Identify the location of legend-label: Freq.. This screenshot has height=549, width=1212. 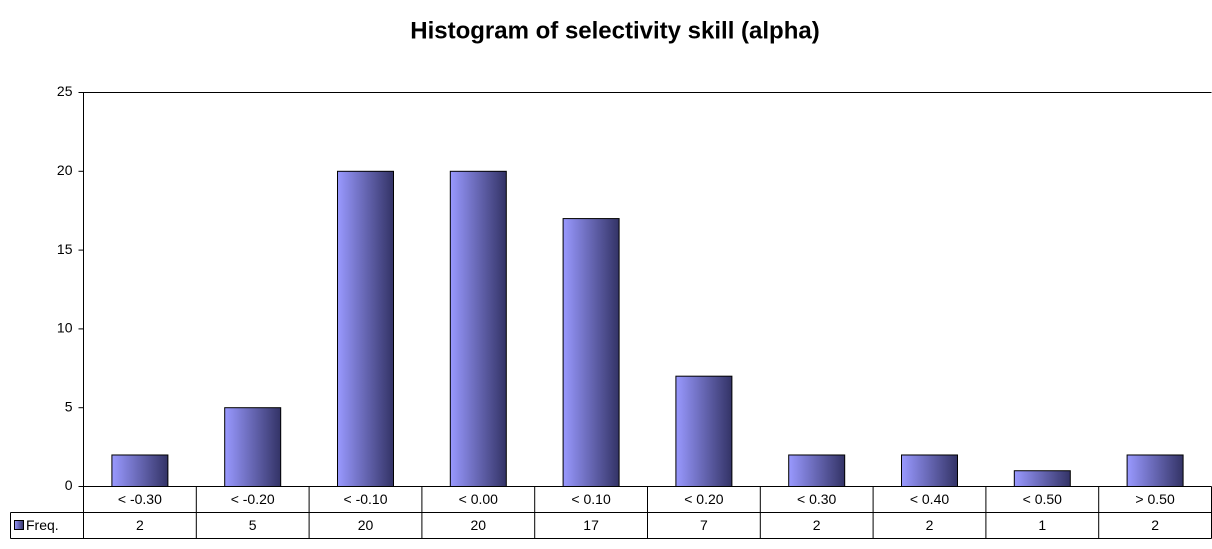
(42, 525).